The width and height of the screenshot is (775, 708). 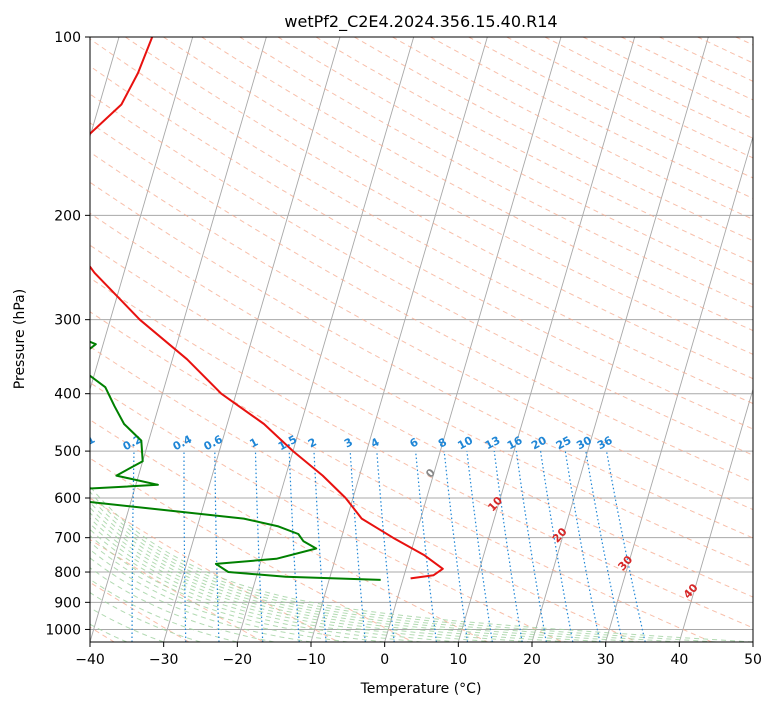 I want to click on x-tick-label: 40, so click(x=679, y=660).